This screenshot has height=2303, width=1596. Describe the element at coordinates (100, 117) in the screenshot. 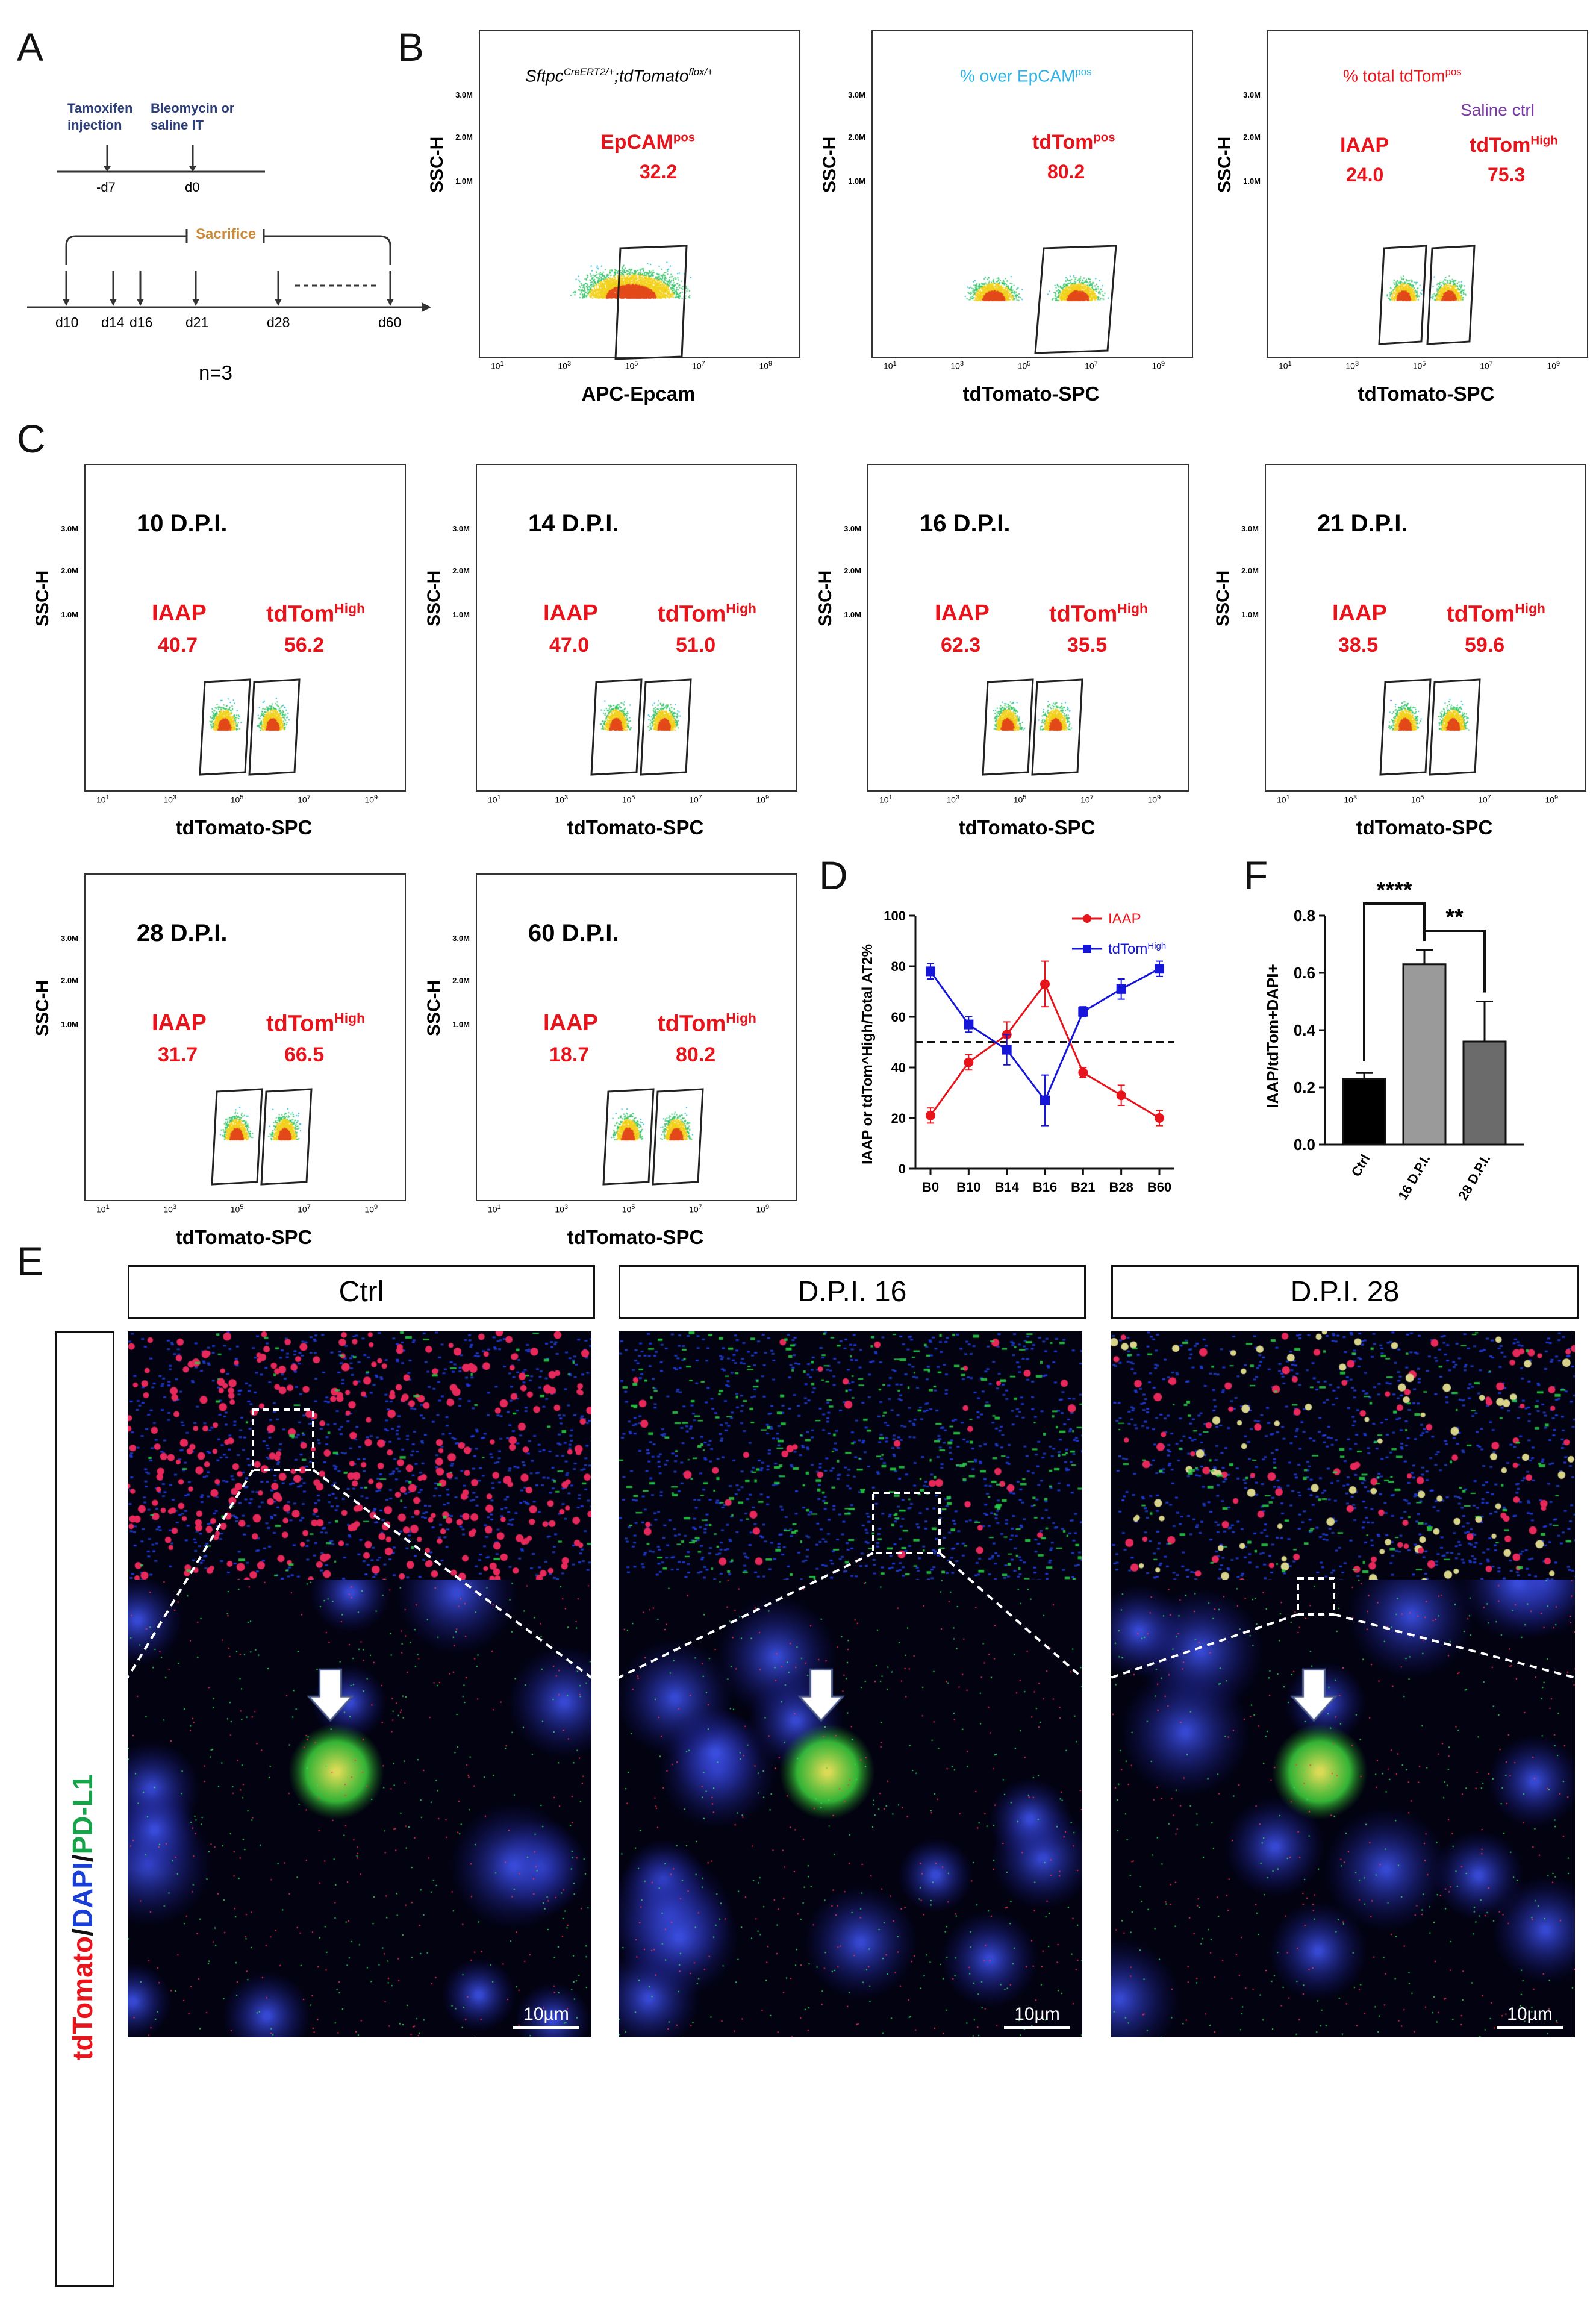

I see `event-tamoxifen: Tamoxifen injection` at that location.